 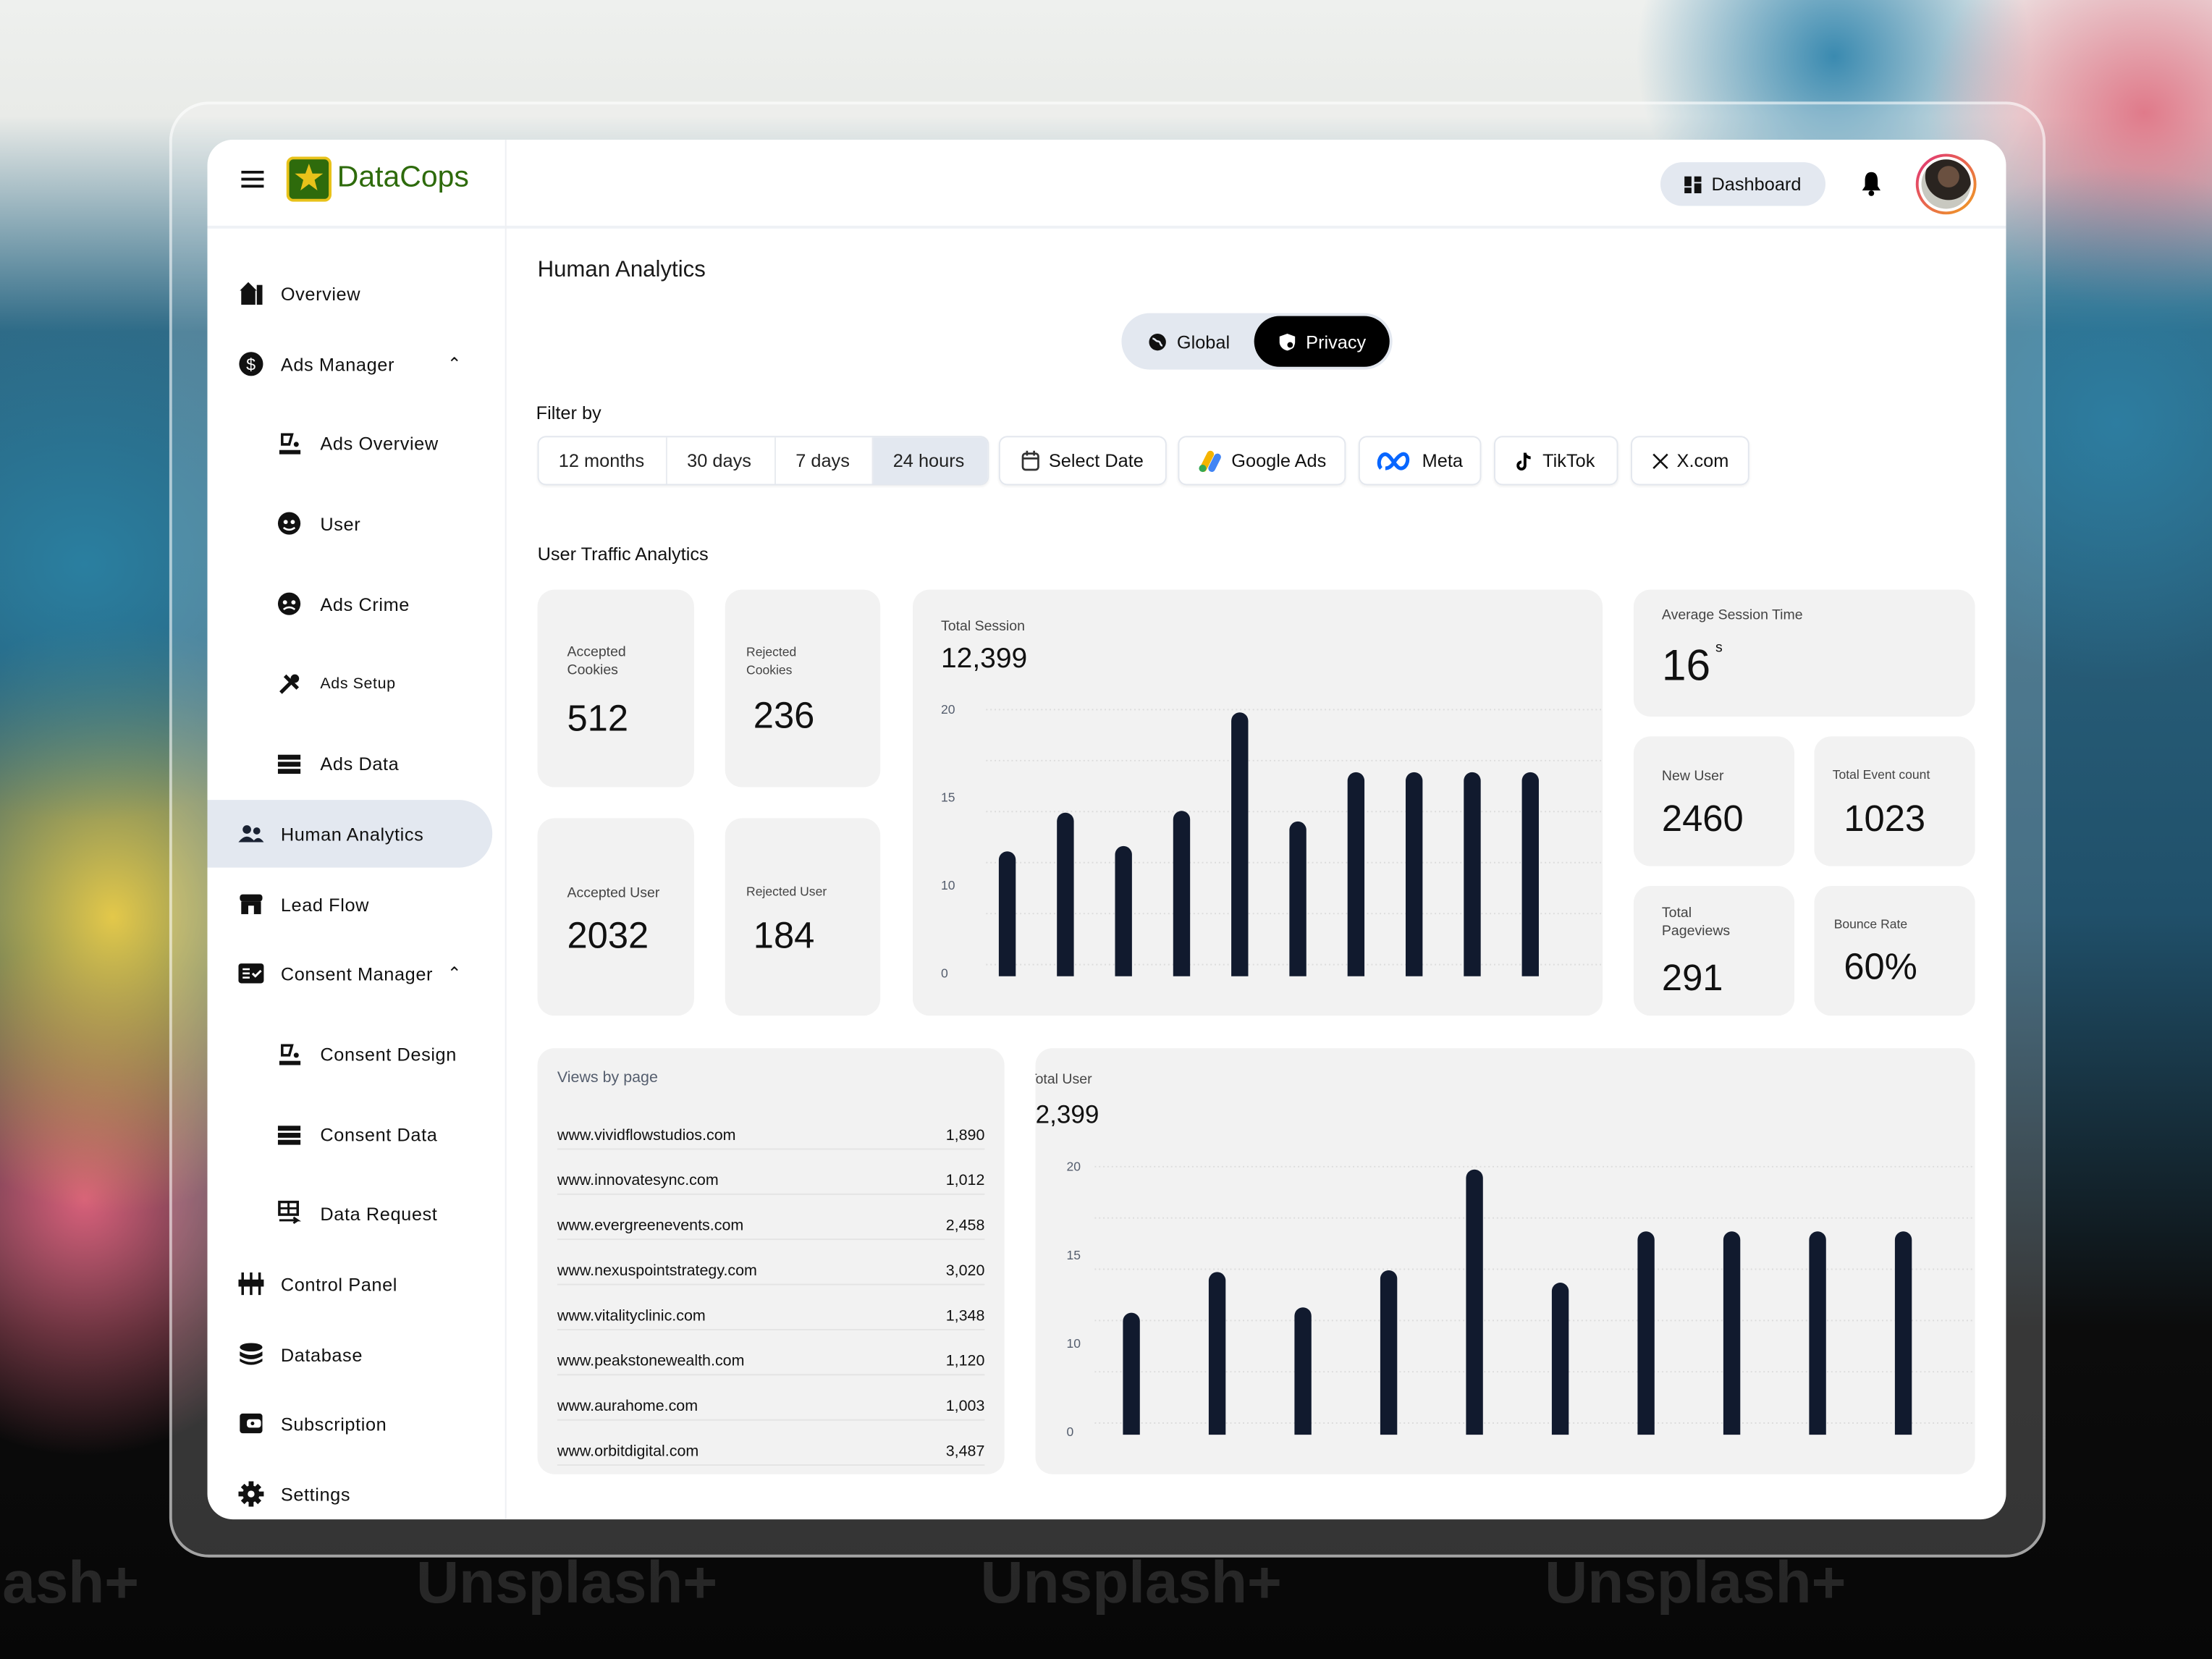 What do you see at coordinates (322, 1354) in the screenshot?
I see `sidebar-item-label: Database` at bounding box center [322, 1354].